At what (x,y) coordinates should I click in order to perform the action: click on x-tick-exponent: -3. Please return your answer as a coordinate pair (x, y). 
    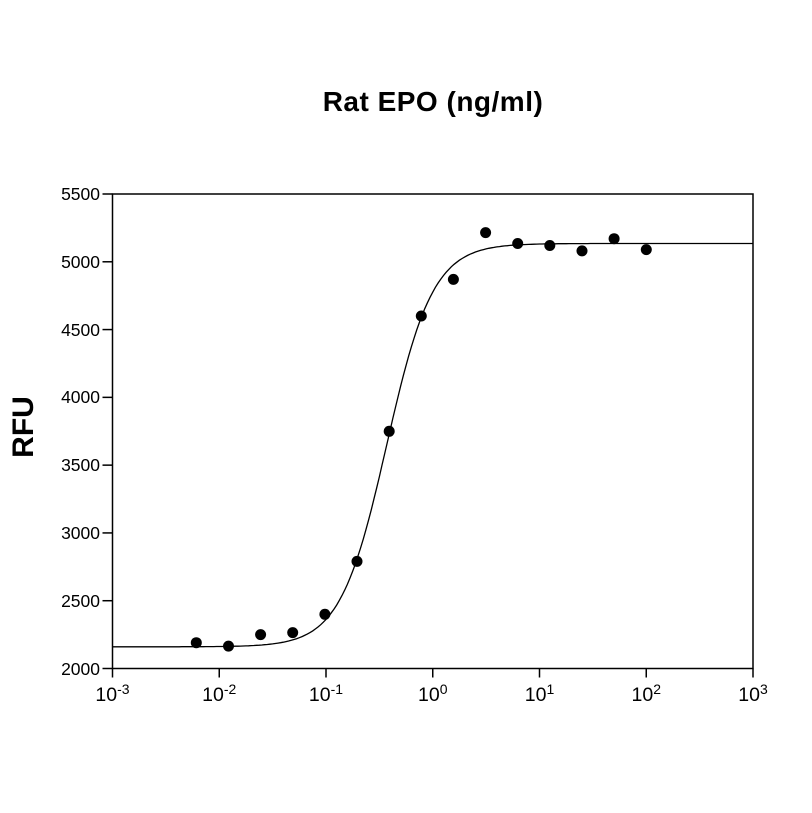
    Looking at the image, I should click on (123, 689).